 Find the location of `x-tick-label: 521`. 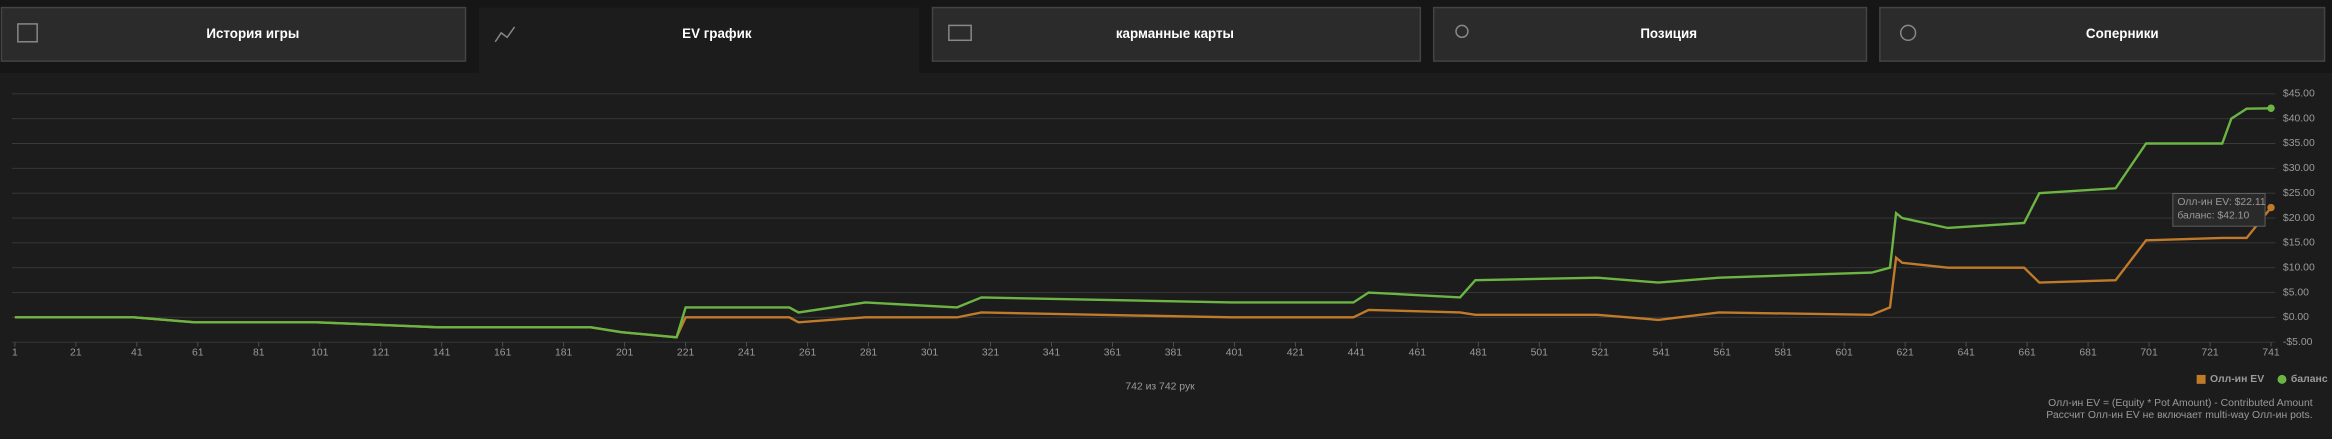

x-tick-label: 521 is located at coordinates (1601, 352).